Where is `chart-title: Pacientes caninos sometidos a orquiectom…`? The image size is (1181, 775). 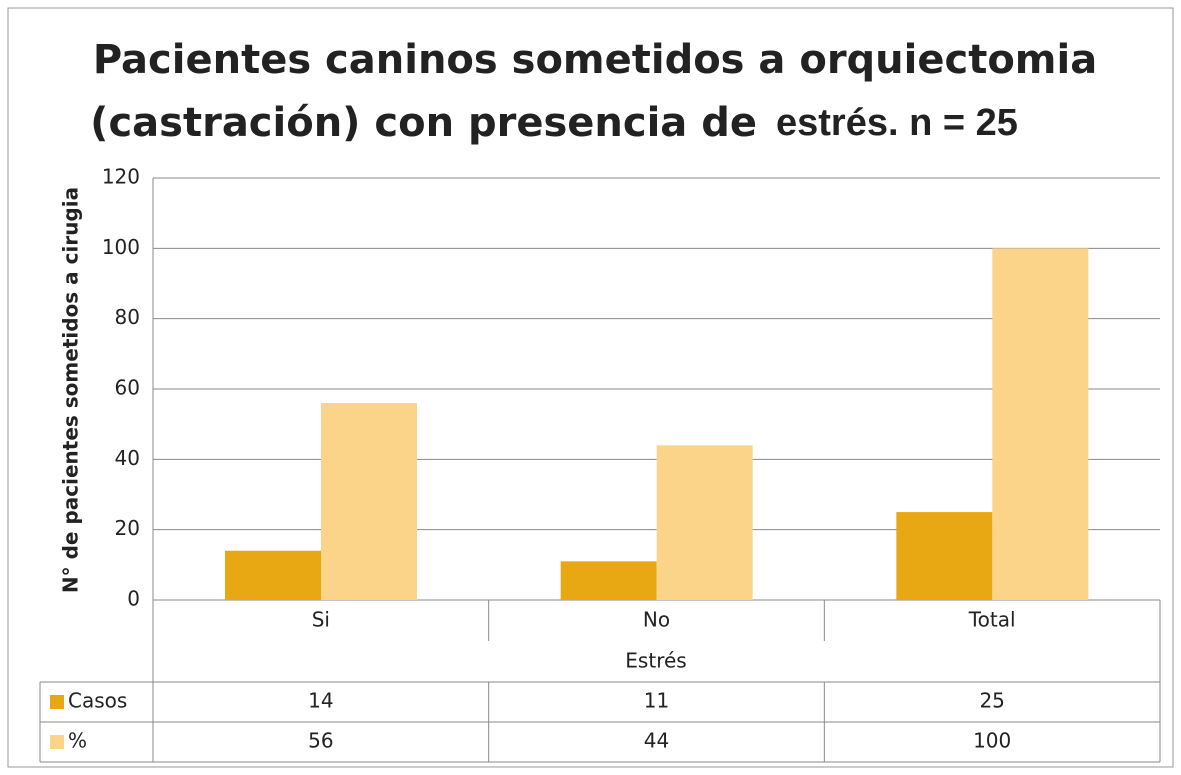 chart-title: Pacientes caninos sometidos a orquiectom… is located at coordinates (595, 60).